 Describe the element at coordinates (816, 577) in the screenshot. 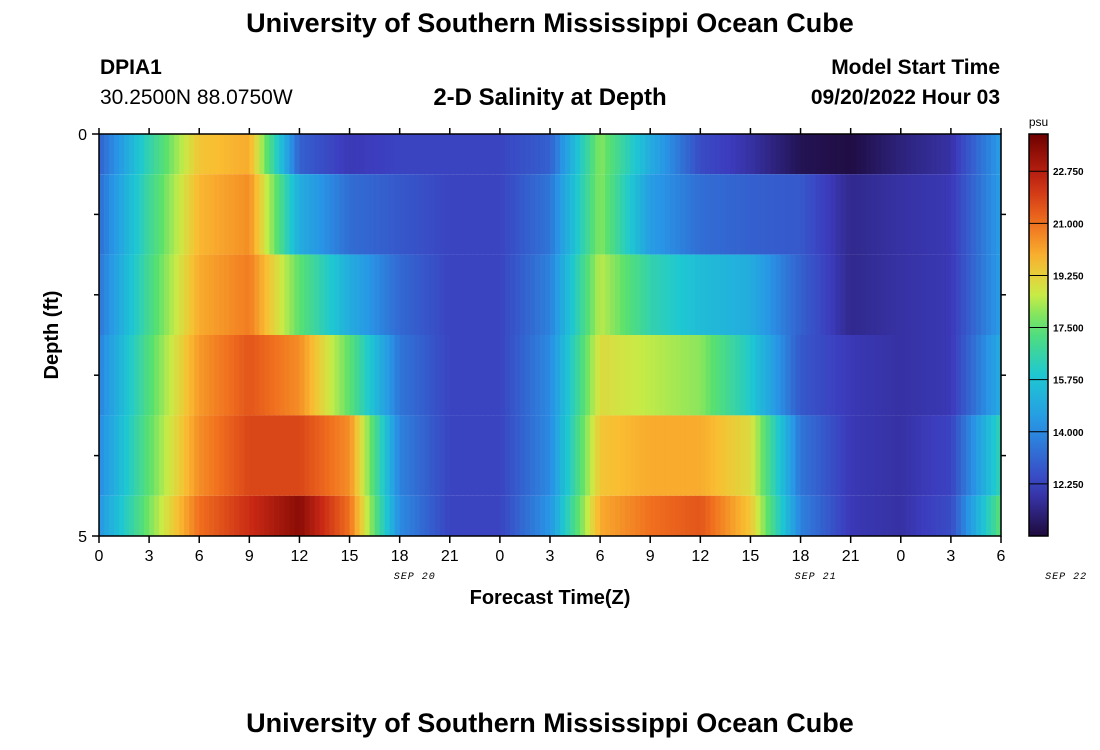

I see `date-label: SEP 21` at that location.